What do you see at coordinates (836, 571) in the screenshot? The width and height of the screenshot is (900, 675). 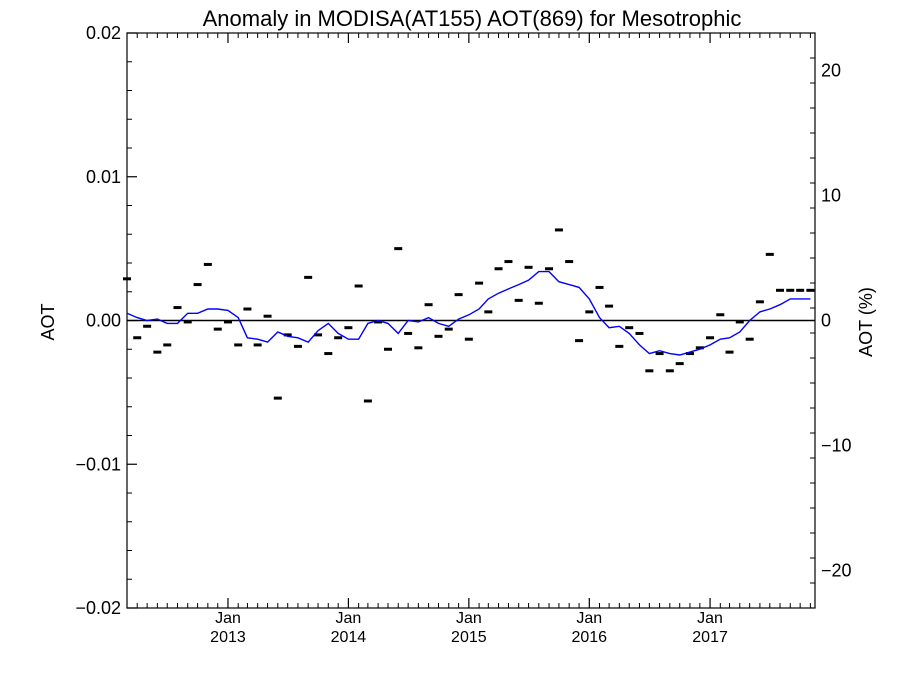 I see `y2-tick-label: −20` at bounding box center [836, 571].